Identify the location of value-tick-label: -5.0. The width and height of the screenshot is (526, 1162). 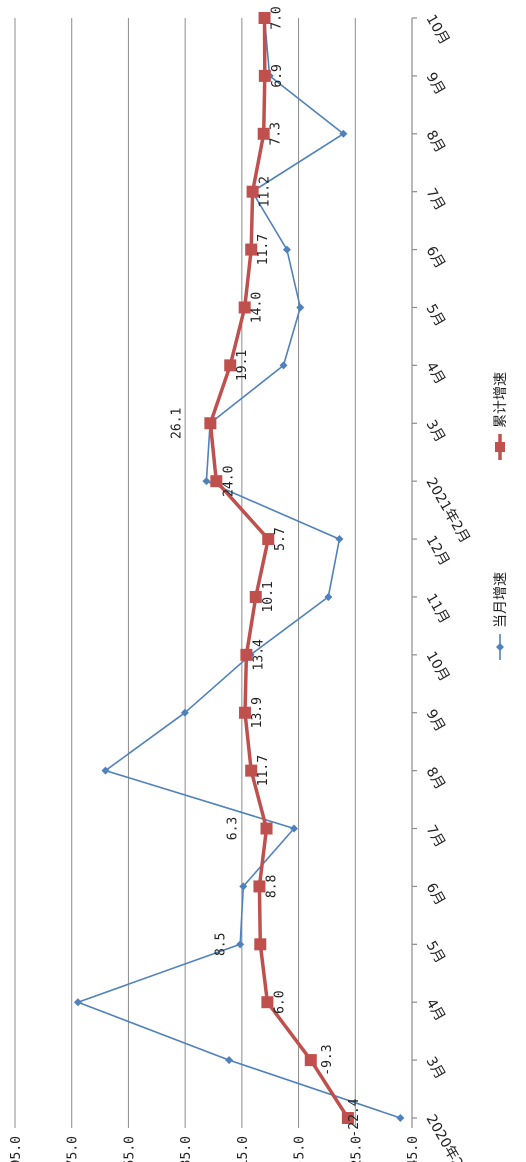
(300, 1149).